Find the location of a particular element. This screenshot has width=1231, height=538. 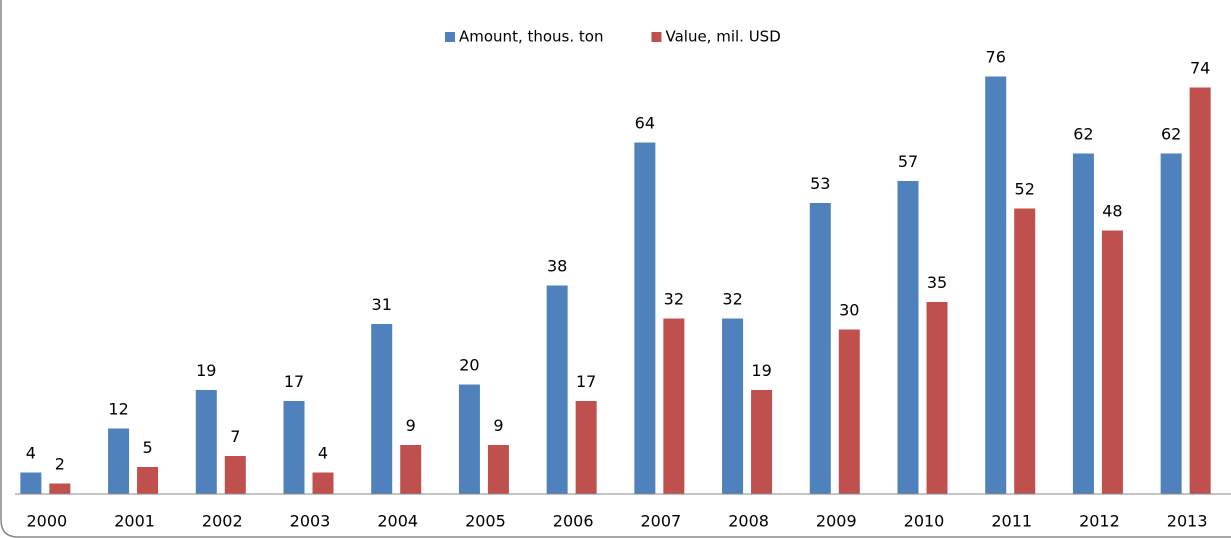

x-tick-label: 2000 is located at coordinates (46, 521).